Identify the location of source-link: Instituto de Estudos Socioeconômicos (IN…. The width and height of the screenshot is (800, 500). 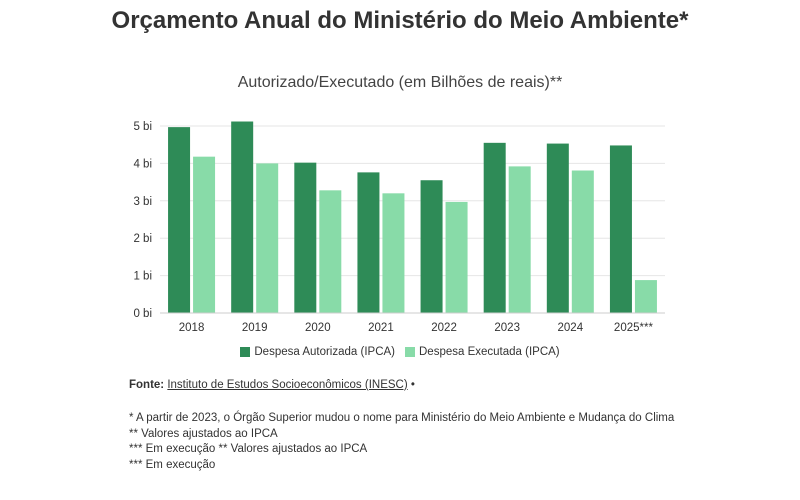
(287, 385).